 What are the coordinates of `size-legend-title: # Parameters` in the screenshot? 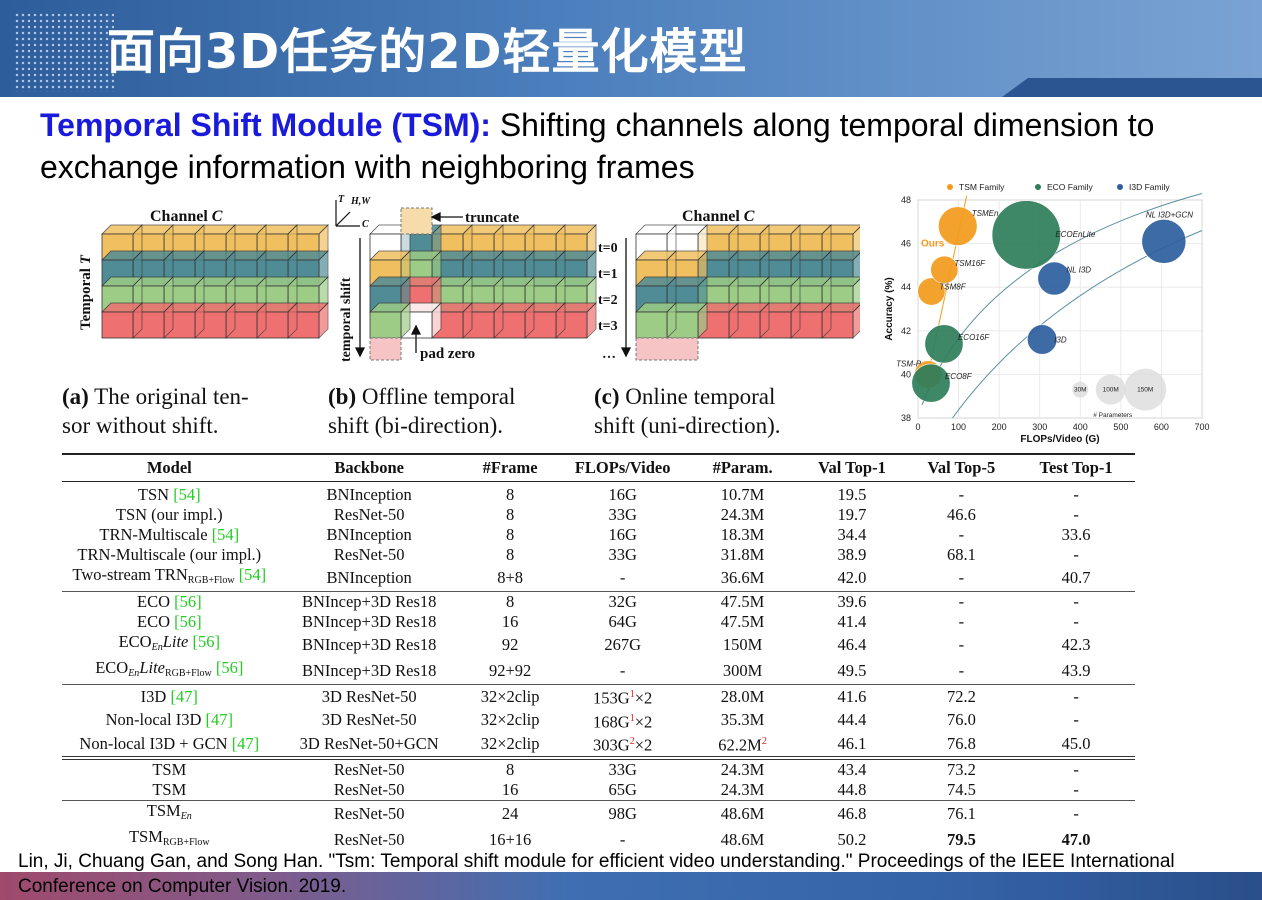 It's located at (1113, 415).